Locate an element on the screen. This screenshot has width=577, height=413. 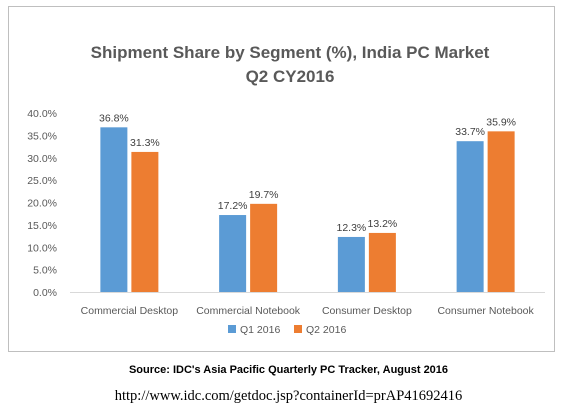
y-tick-label: 20.0% is located at coordinates (42, 204).